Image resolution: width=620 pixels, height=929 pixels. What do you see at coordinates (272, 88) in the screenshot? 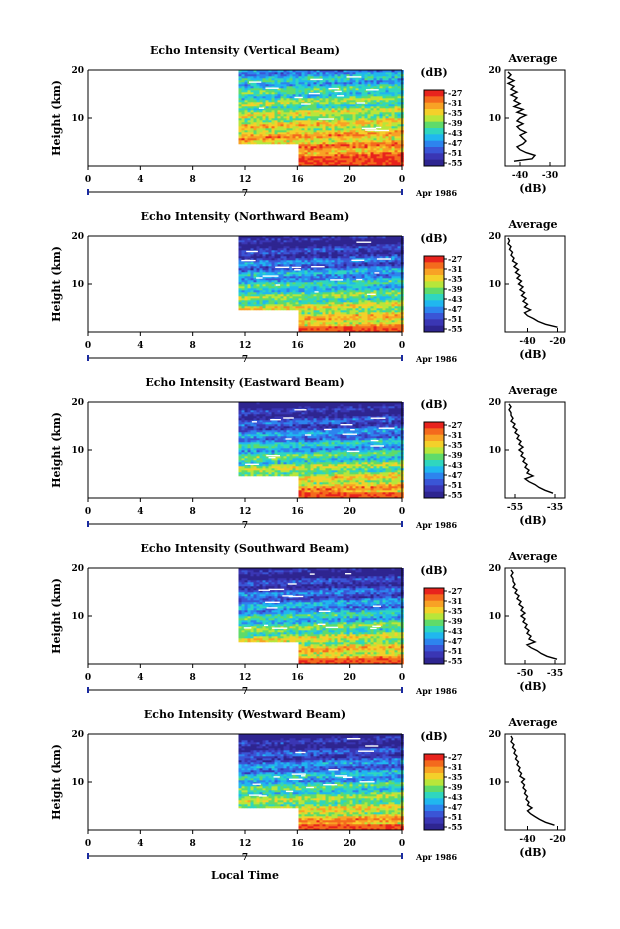
I see `missing-data-streak` at bounding box center [272, 88].